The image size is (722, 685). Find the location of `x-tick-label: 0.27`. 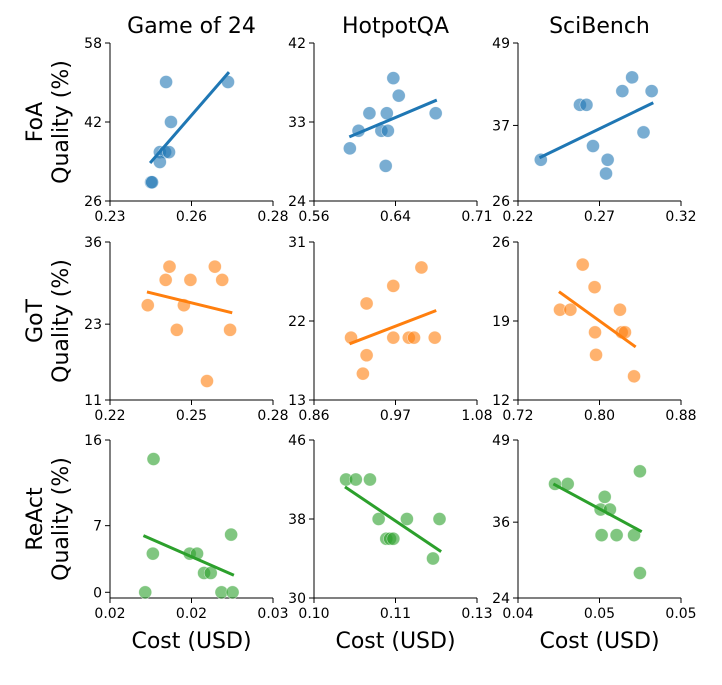

x-tick-label: 0.27 is located at coordinates (599, 217).